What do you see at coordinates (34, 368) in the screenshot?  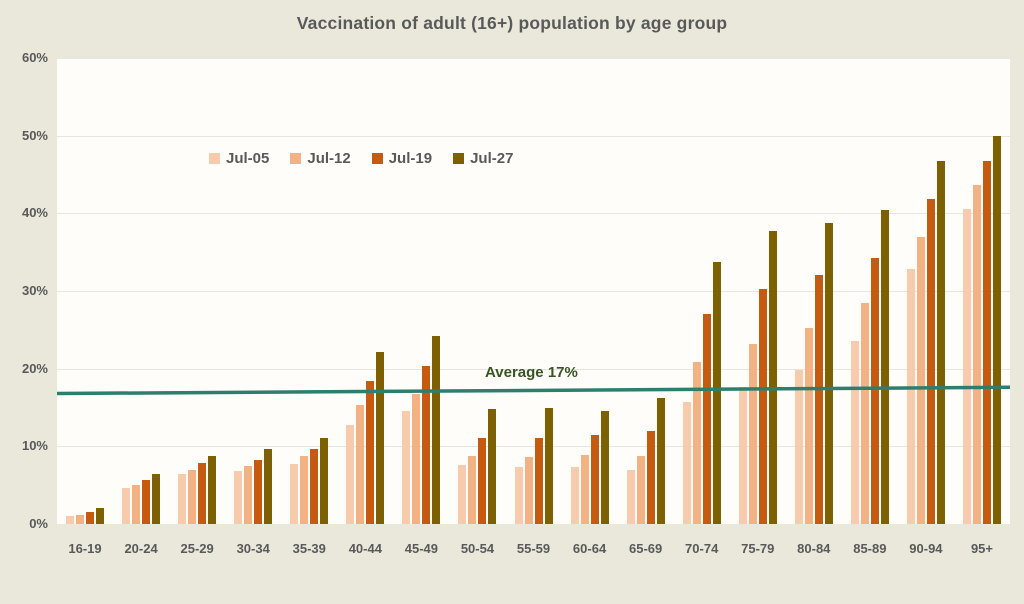 I see `y-tick-label-20%: 20%` at bounding box center [34, 368].